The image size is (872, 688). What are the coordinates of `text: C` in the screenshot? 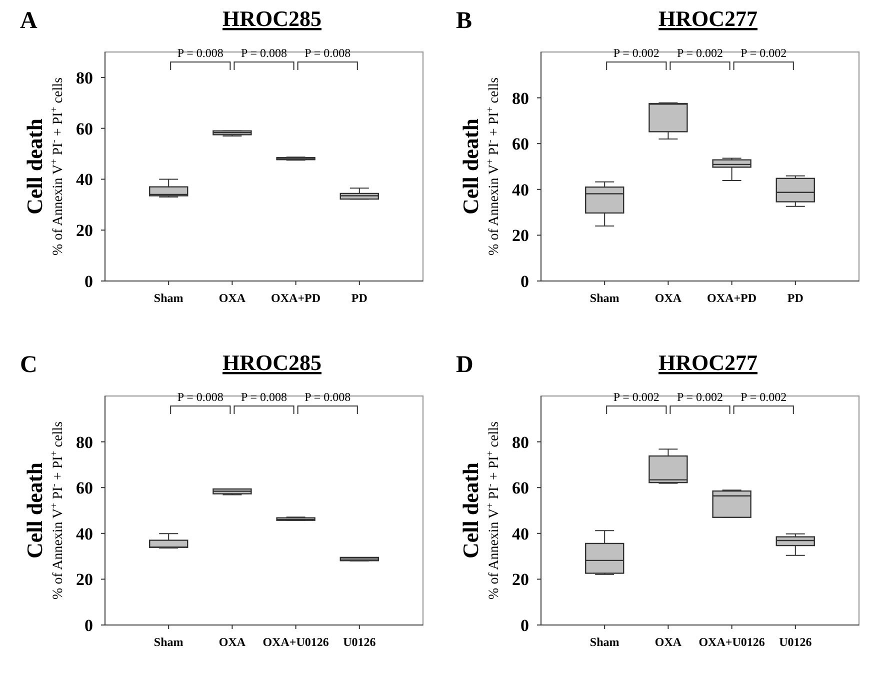 It's located at (29, 365).